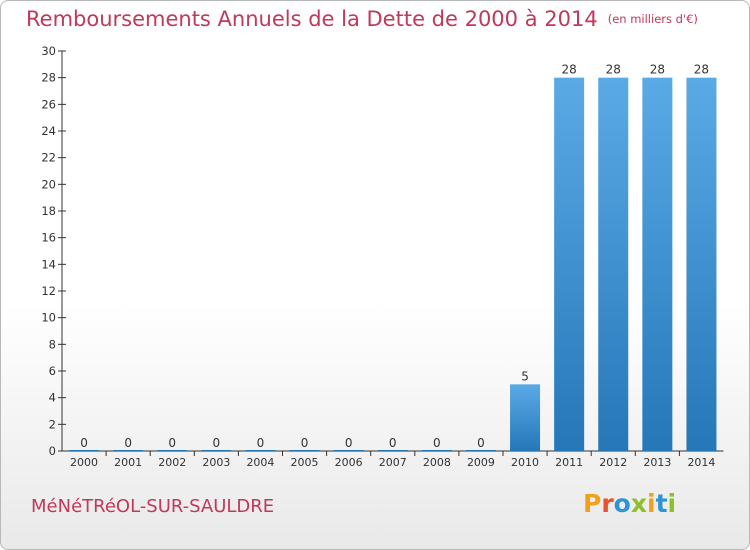 This screenshot has height=550, width=750. What do you see at coordinates (52, 344) in the screenshot?
I see `y-tick-label: 8` at bounding box center [52, 344].